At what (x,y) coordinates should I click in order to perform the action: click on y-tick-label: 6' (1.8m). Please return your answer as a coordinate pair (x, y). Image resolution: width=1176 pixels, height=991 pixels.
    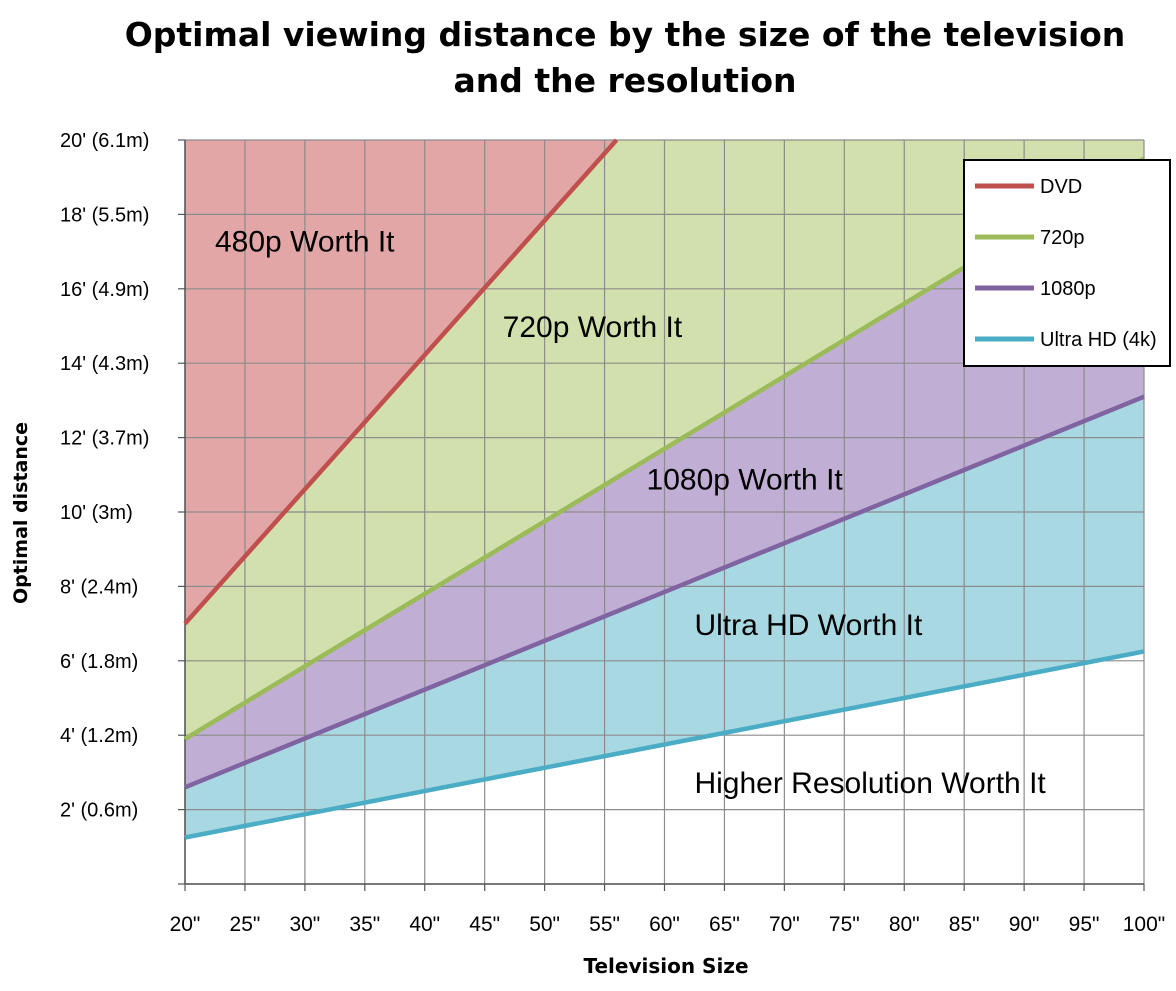
    Looking at the image, I should click on (99, 662).